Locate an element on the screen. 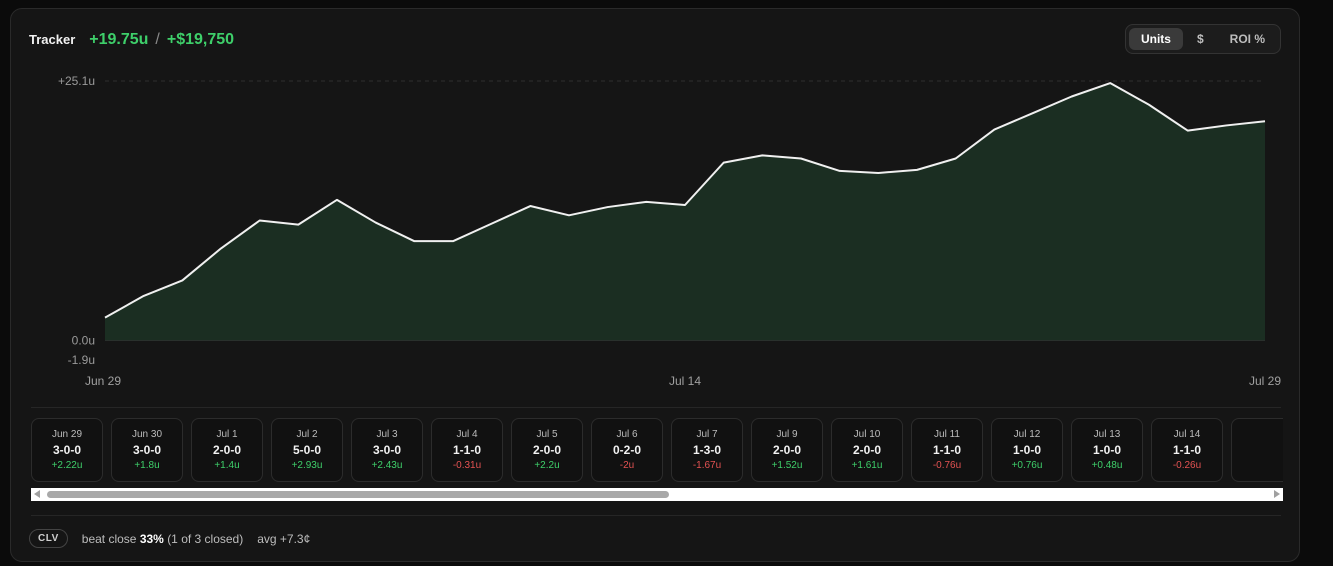 This screenshot has width=1333, height=566. day-card: Jul 7 1-3-0 -1.67u is located at coordinates (707, 450).